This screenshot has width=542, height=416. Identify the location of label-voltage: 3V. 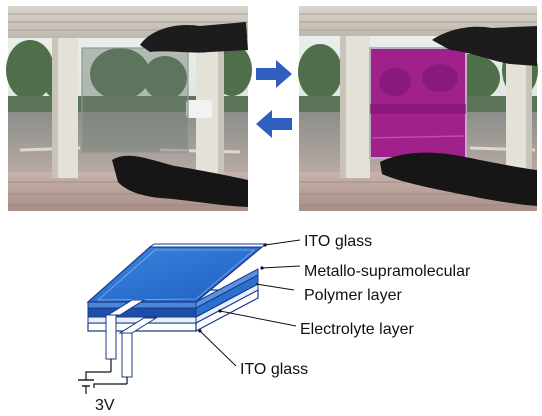
(105, 405).